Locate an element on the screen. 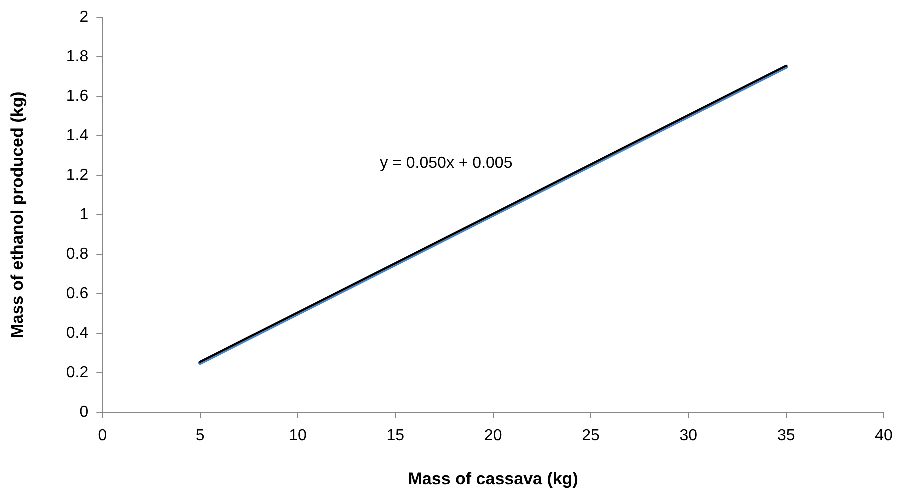  y-tick-label: 0.8 is located at coordinates (77, 254).